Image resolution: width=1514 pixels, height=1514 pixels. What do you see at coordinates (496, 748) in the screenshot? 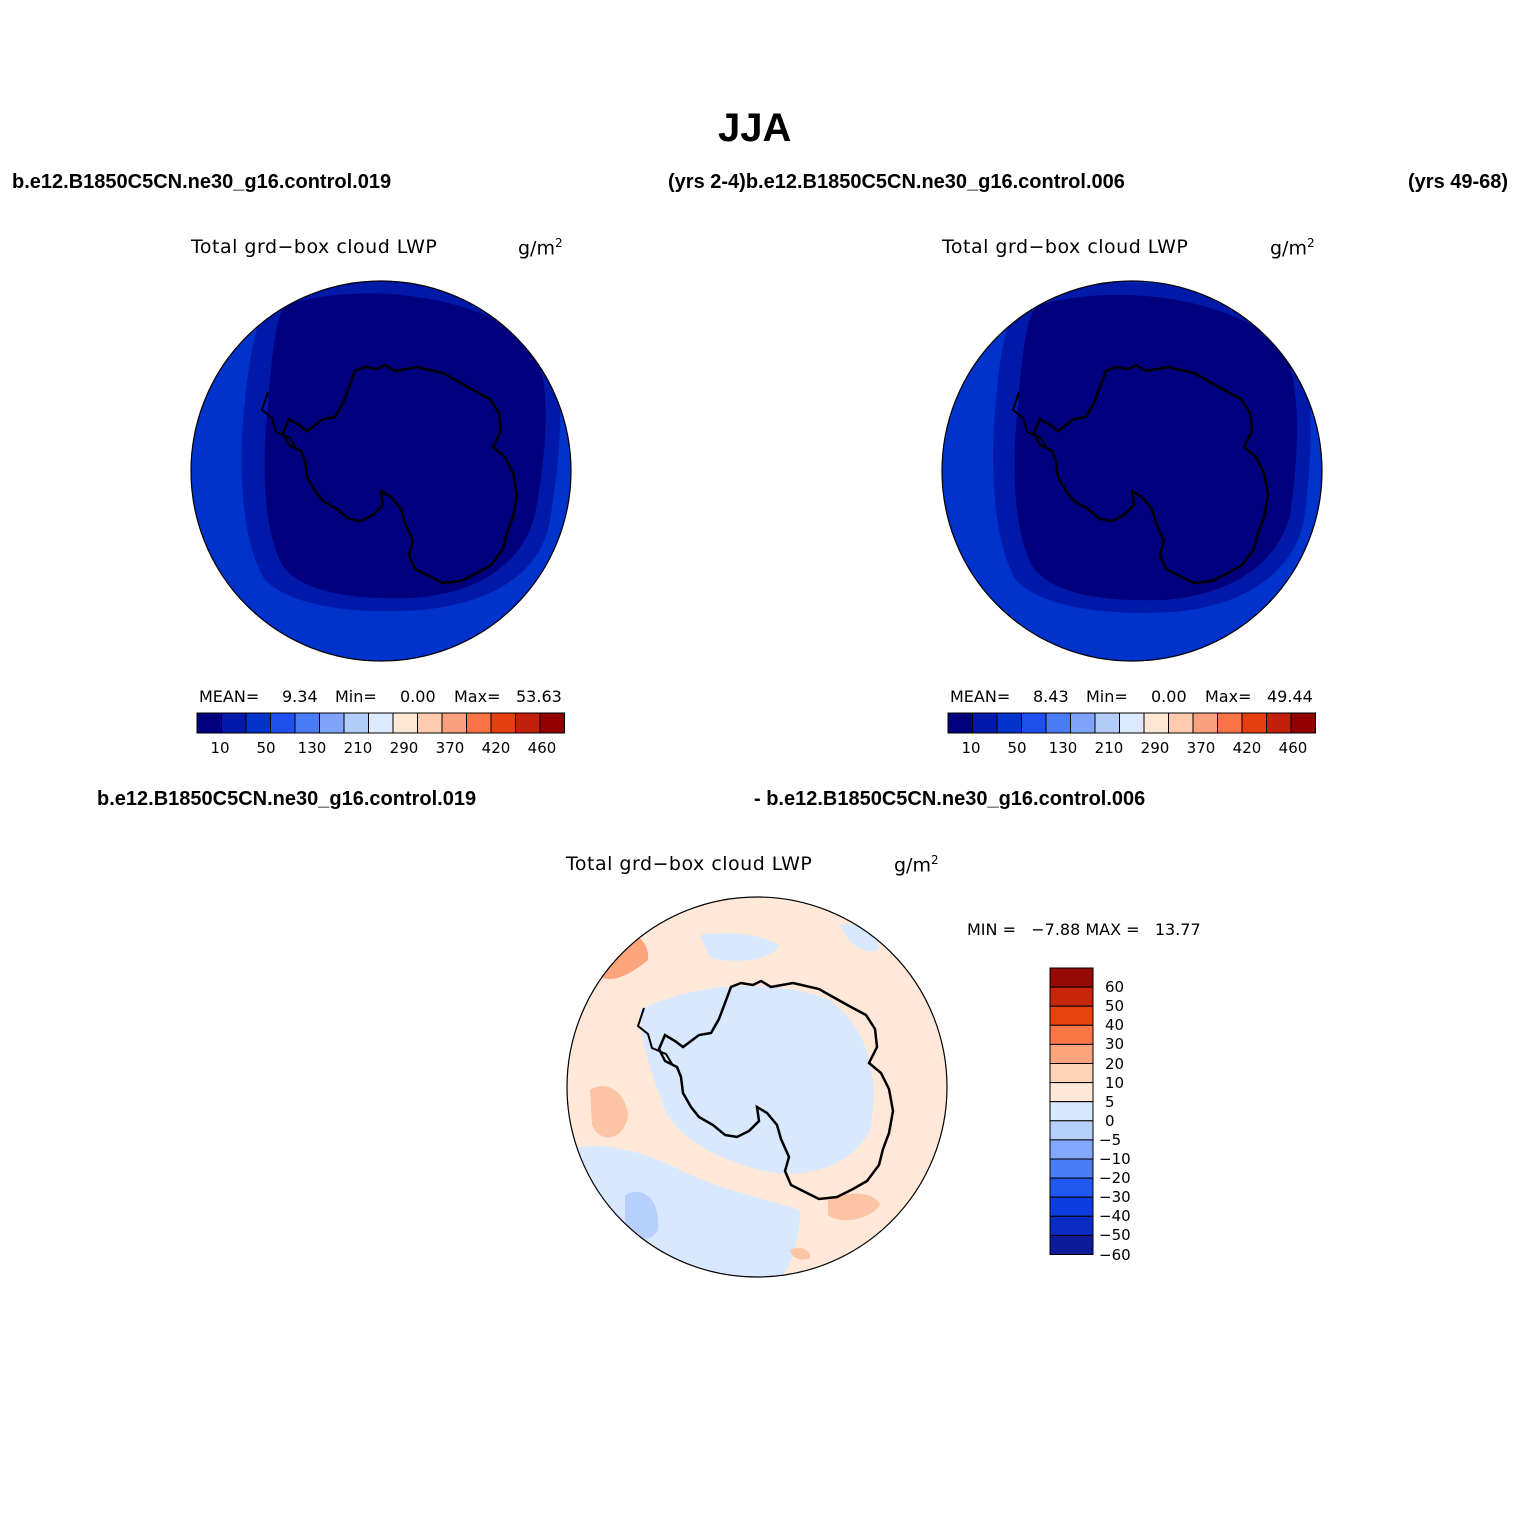
I see `panel1-colorbar-tick-label: 420` at bounding box center [496, 748].